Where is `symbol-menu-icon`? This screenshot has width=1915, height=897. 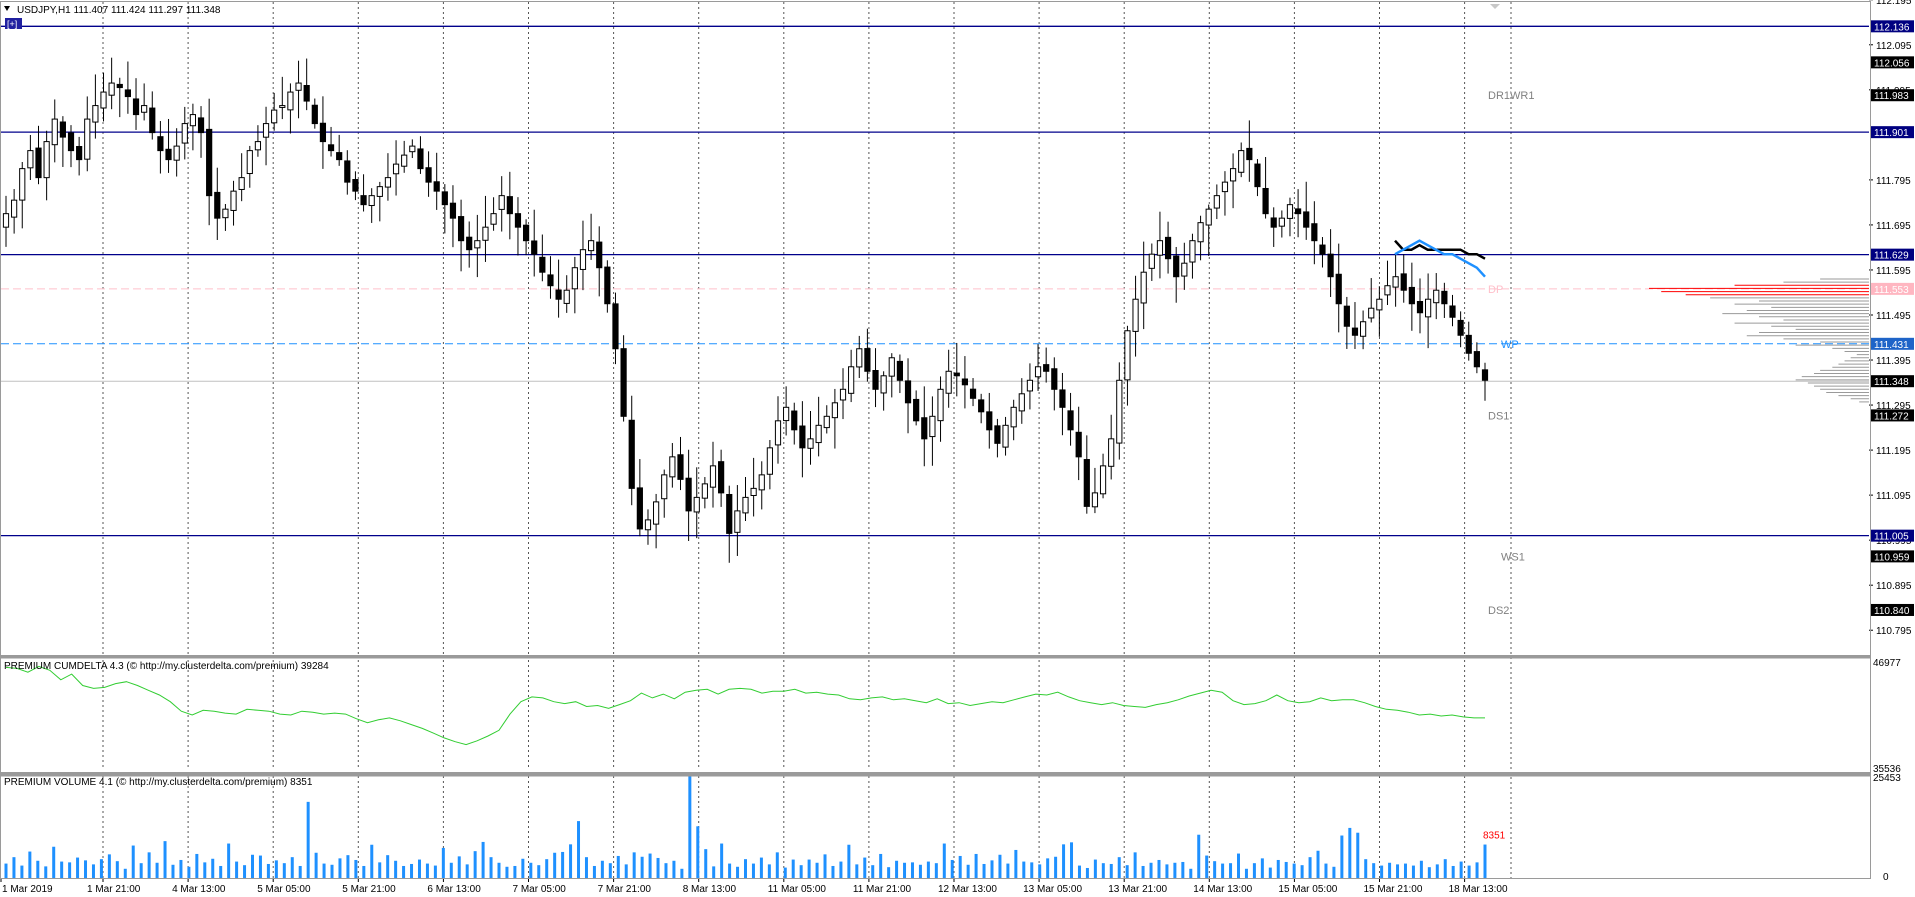
symbol-menu-icon is located at coordinates (7, 8).